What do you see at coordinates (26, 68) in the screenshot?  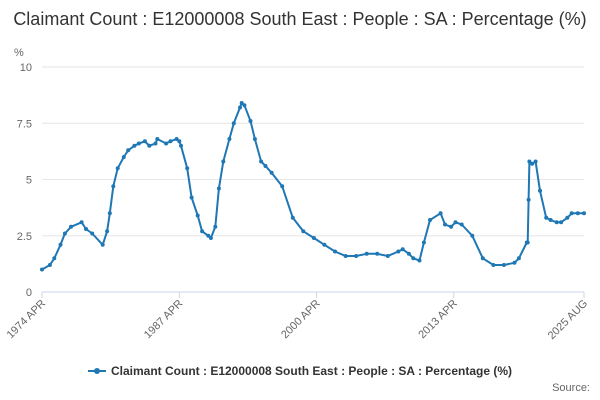 I see `y-tick-label: 10` at bounding box center [26, 68].